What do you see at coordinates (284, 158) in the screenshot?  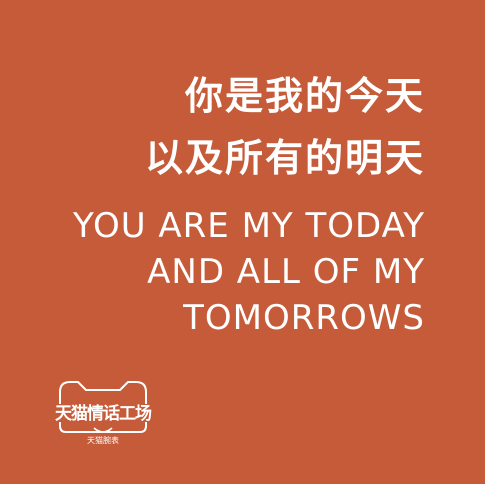 I see `chinese-headline-line-2: 以及所有的明天` at bounding box center [284, 158].